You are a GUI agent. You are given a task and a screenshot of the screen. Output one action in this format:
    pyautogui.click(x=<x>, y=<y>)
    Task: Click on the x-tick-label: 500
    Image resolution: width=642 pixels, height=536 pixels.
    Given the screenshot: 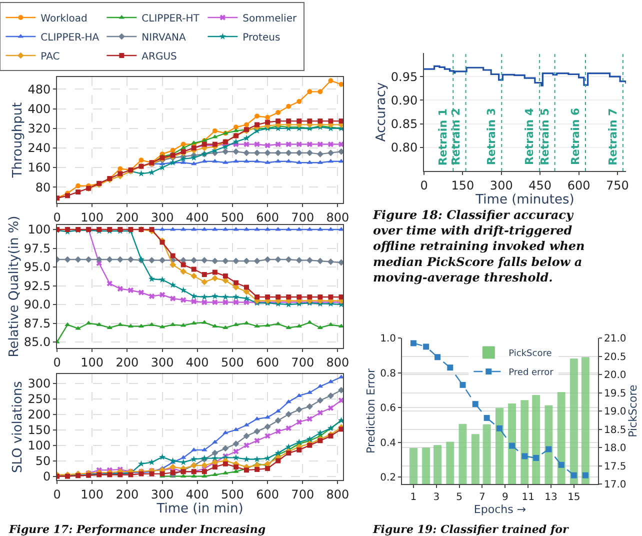 What is the action you would take?
    pyautogui.click(x=232, y=217)
    